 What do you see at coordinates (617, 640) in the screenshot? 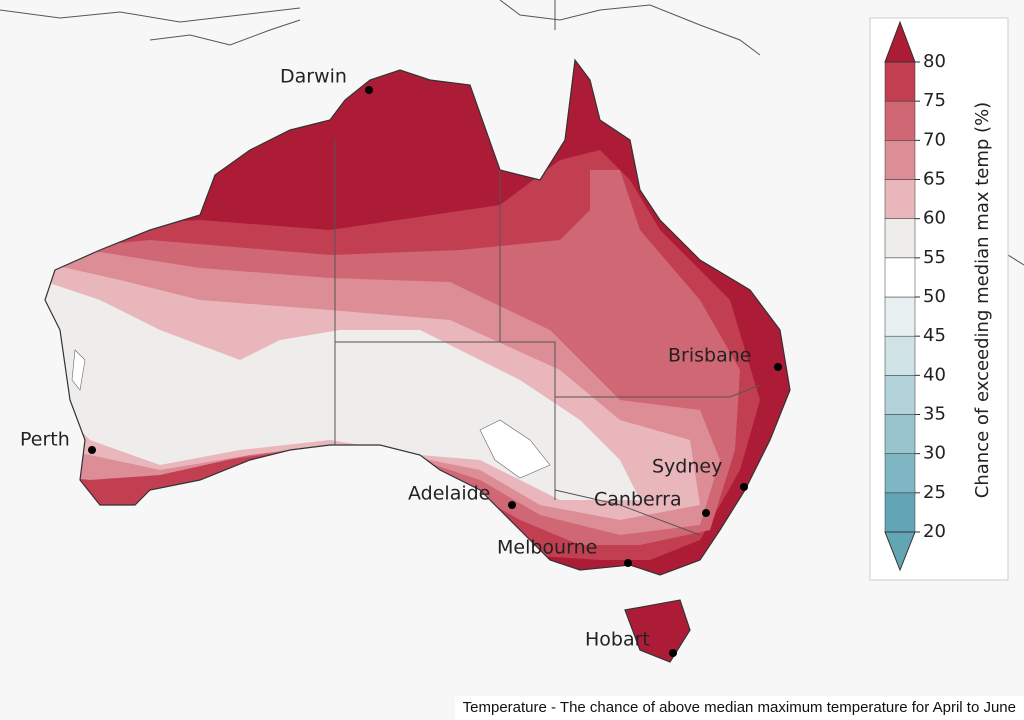
I see `city-label: Hobart` at bounding box center [617, 640].